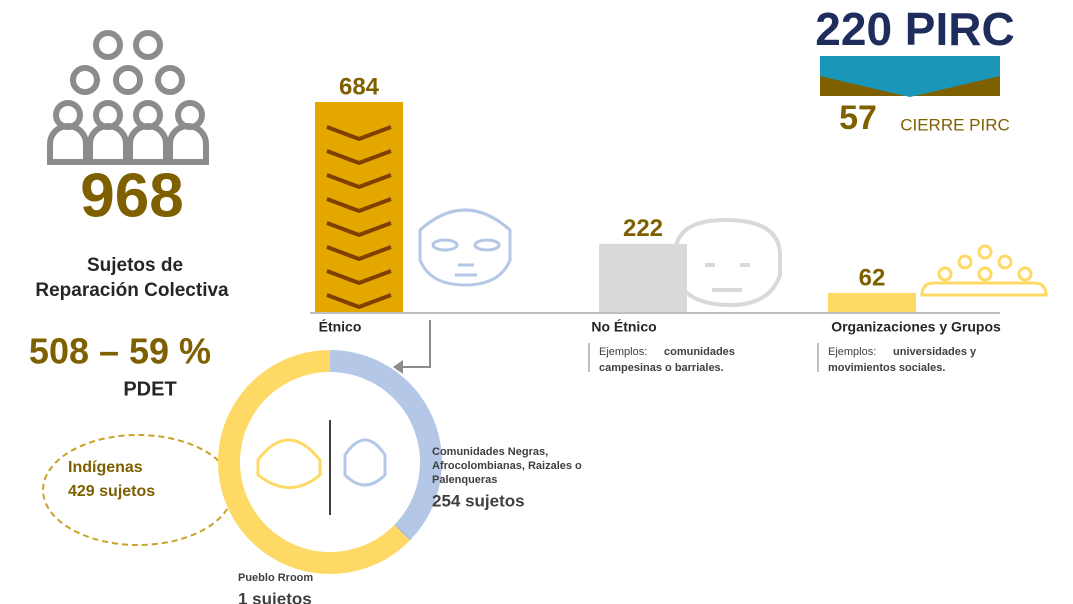  Describe the element at coordinates (661, 368) in the screenshot. I see `example-text: campesinas o barriales.` at that location.